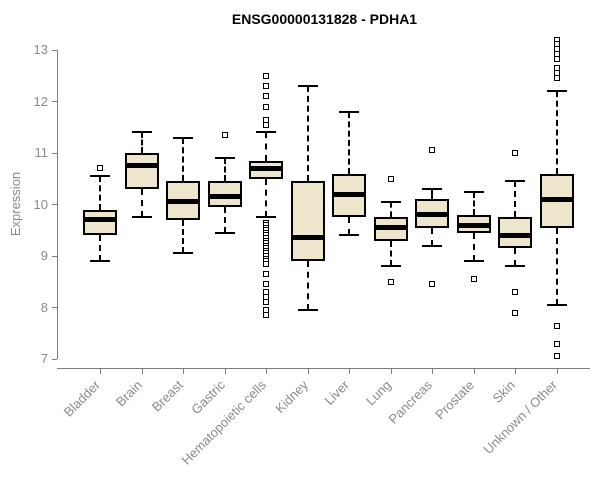  Describe the element at coordinates (44, 307) in the screenshot. I see `y-tick-label-8: 8` at that location.